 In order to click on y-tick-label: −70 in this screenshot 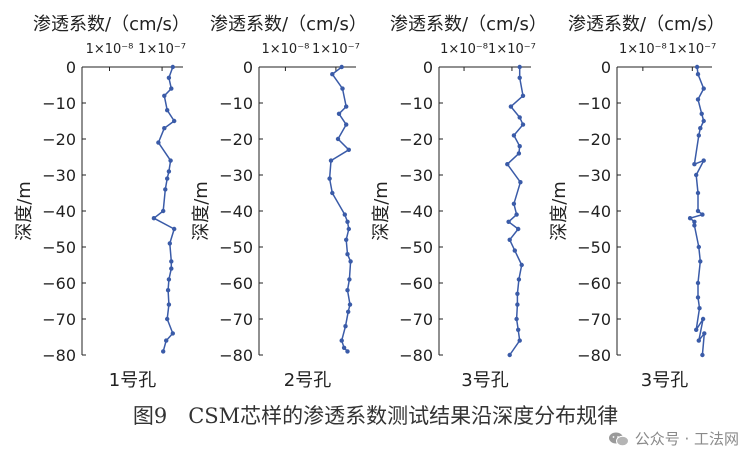, I will do `click(416, 319)`.